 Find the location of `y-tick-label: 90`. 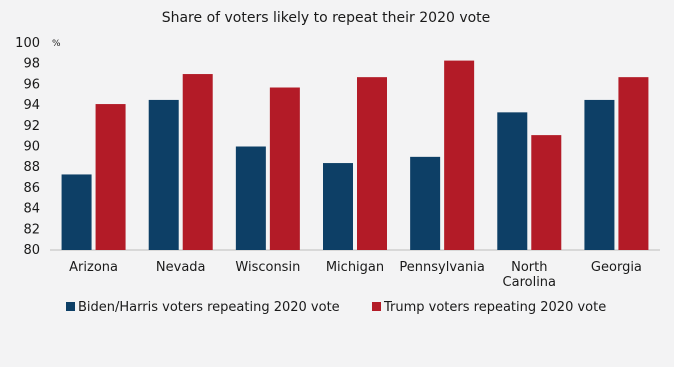

y-tick-label: 90 is located at coordinates (31, 147).